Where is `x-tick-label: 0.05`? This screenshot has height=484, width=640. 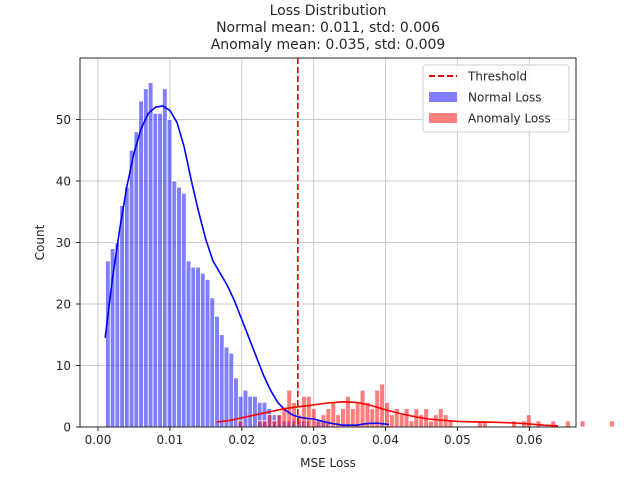 x-tick-label: 0.05 is located at coordinates (457, 440).